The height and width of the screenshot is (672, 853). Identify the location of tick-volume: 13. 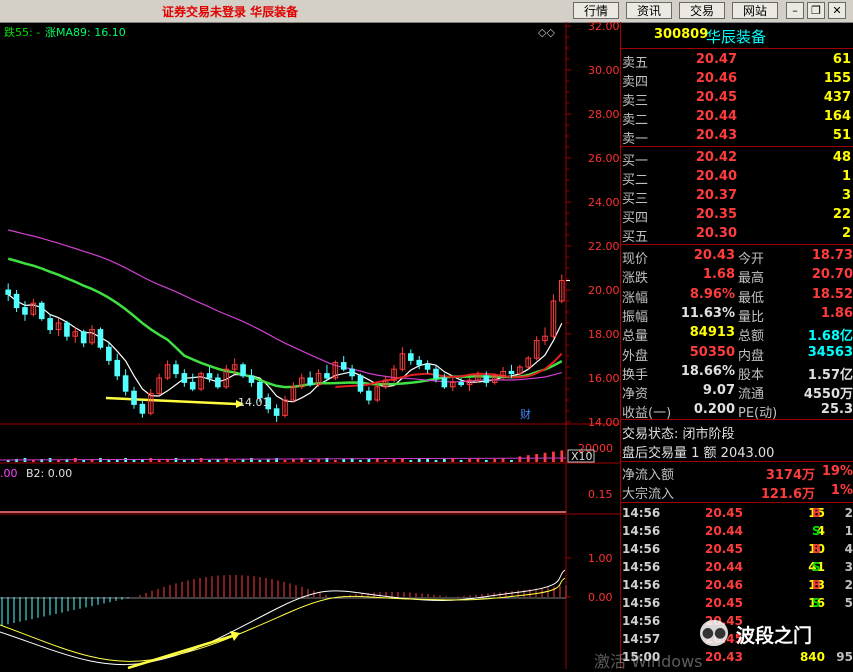
(816, 585).